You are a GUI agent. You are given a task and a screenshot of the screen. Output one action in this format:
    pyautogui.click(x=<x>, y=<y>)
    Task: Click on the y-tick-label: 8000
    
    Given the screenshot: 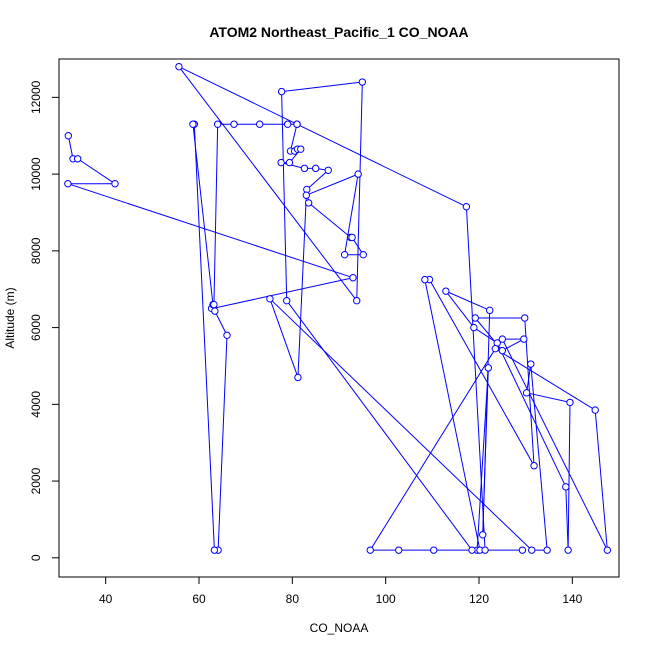 What is the action you would take?
    pyautogui.click(x=36, y=250)
    